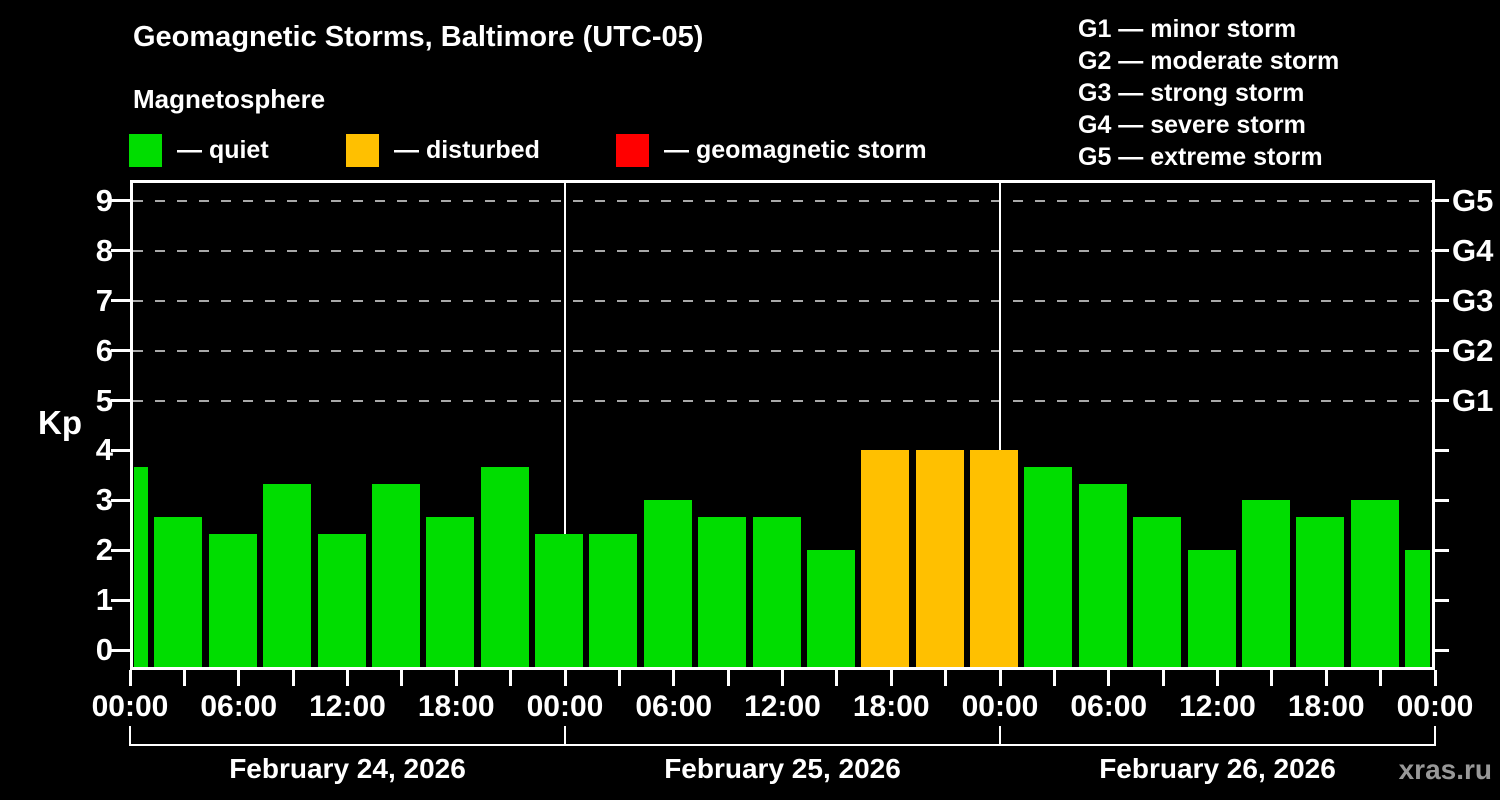  What do you see at coordinates (104, 600) in the screenshot?
I see `y-tick-label: 1` at bounding box center [104, 600].